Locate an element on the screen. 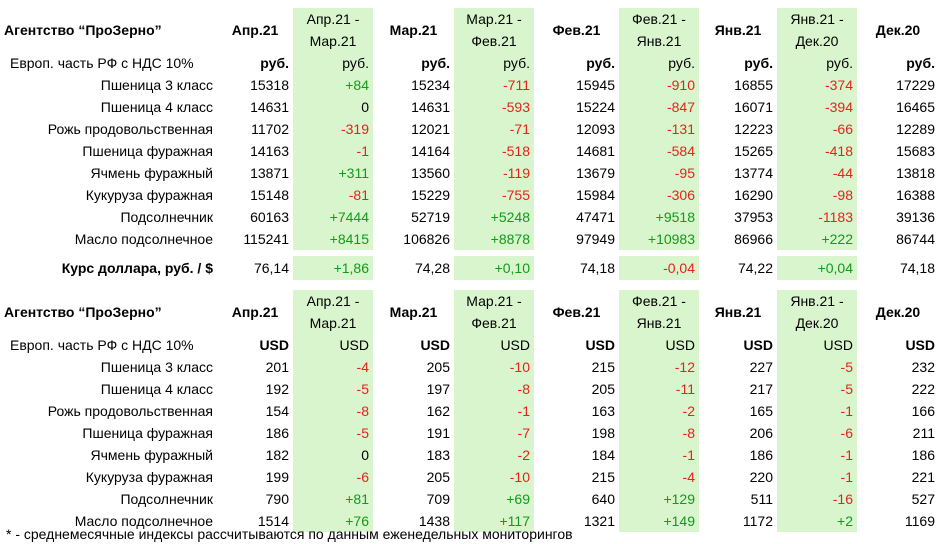 This screenshot has height=544, width=939. change-value: +8415 is located at coordinates (333, 239).